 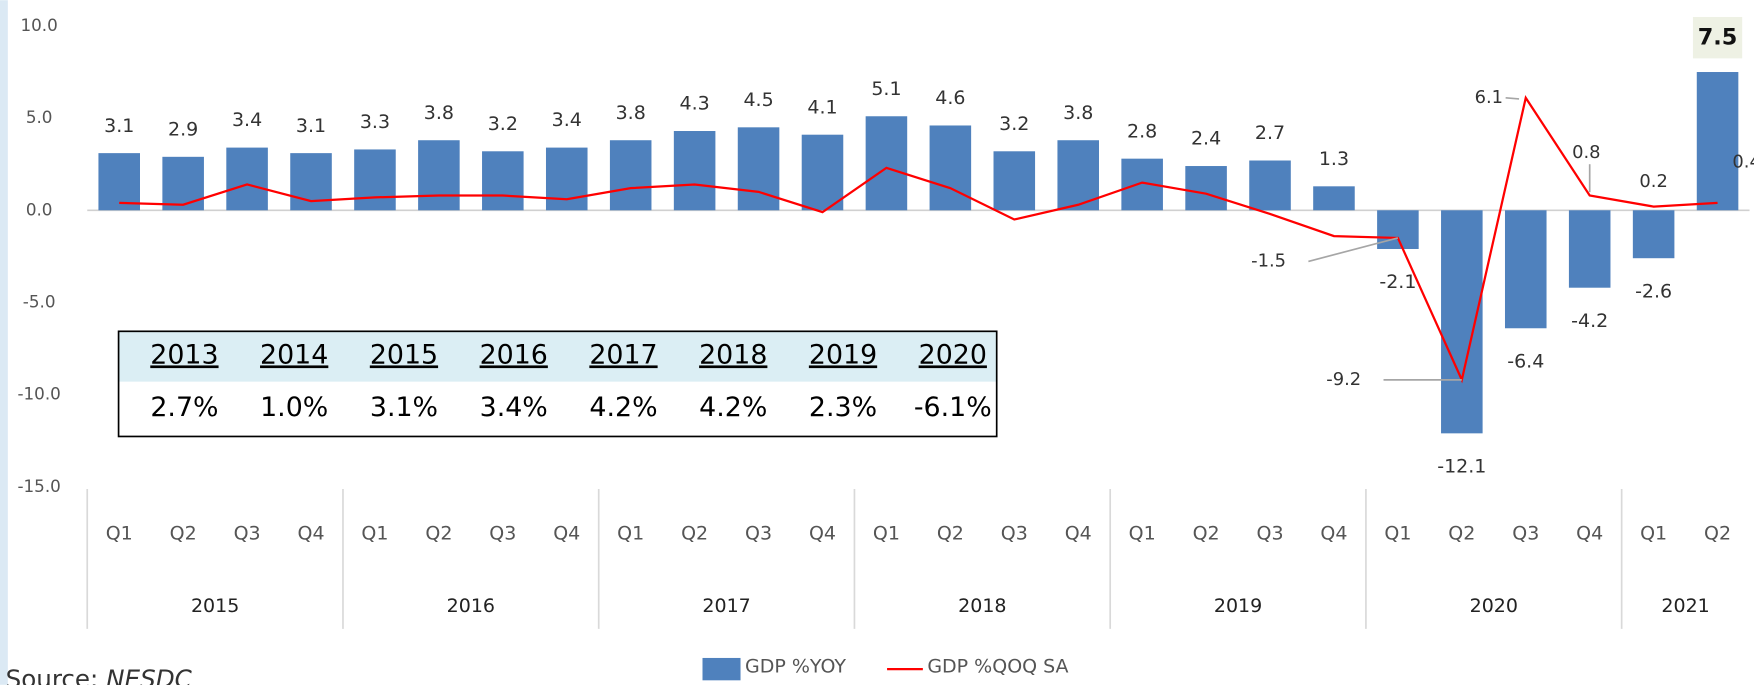 I want to click on line-value-label: 6.1, so click(x=1489, y=97).